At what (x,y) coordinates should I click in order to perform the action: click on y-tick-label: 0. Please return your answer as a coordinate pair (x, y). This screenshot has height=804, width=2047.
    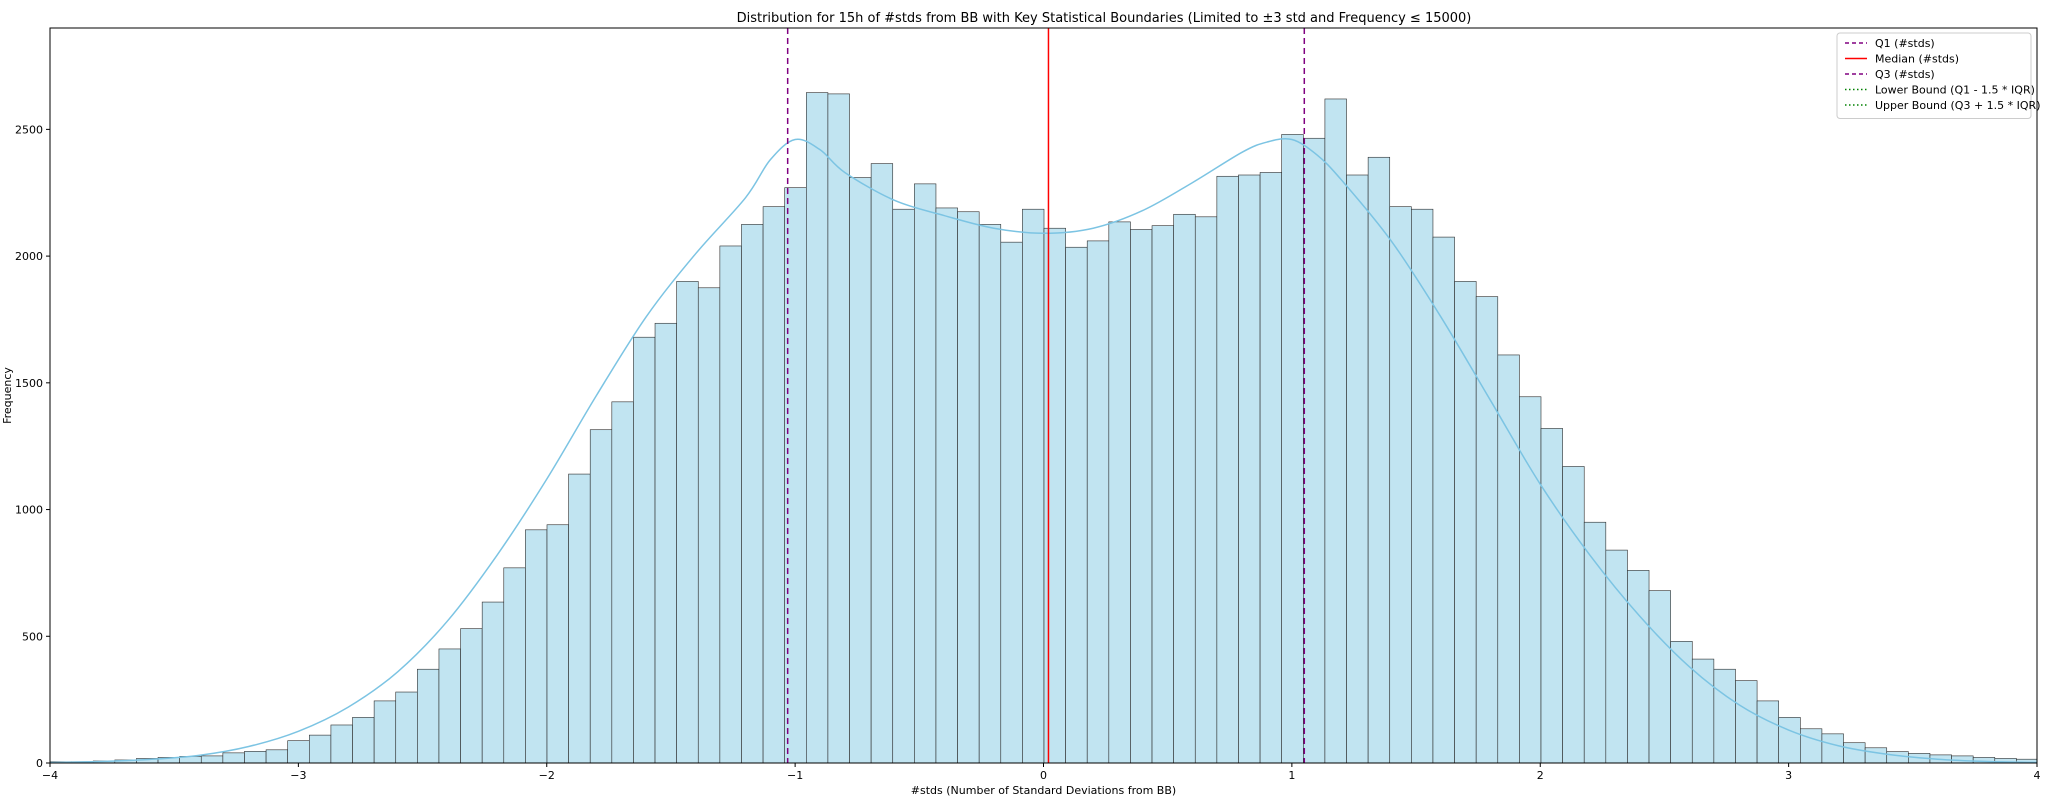
    Looking at the image, I should click on (39, 763).